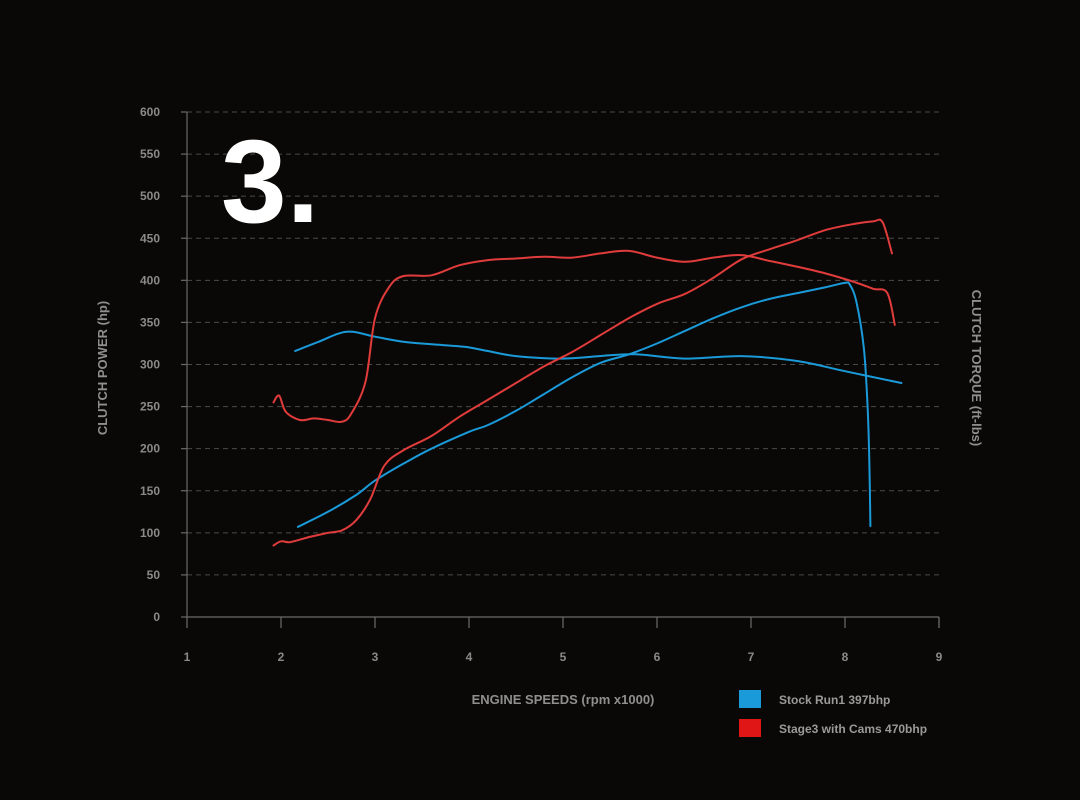  Describe the element at coordinates (750, 699) in the screenshot. I see `legend-swatch-stock` at that location.